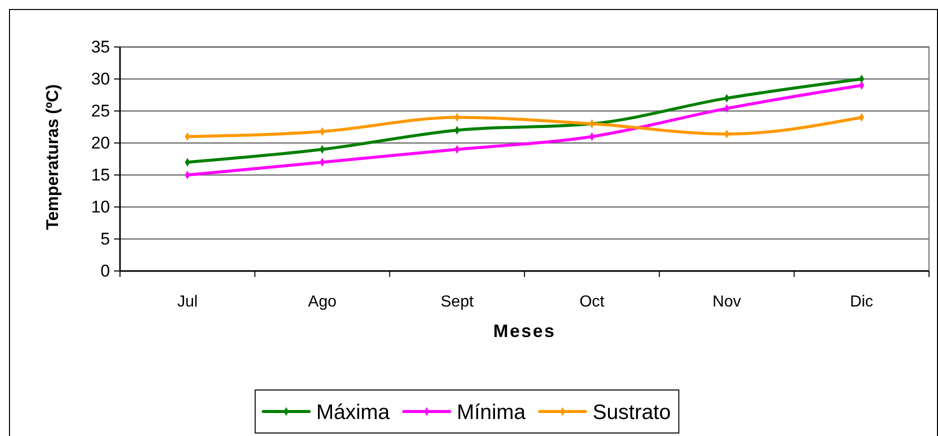  Describe the element at coordinates (862, 301) in the screenshot. I see `x-tick-label: Dic` at that location.